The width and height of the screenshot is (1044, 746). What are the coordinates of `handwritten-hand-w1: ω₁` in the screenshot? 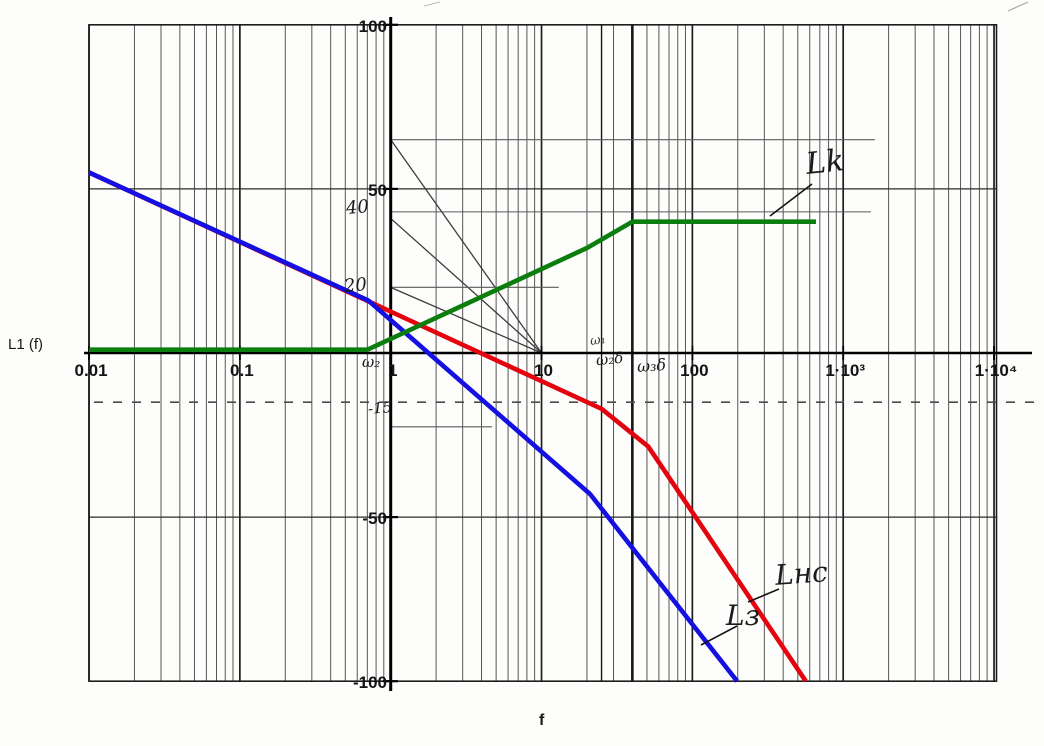 It's located at (598, 340).